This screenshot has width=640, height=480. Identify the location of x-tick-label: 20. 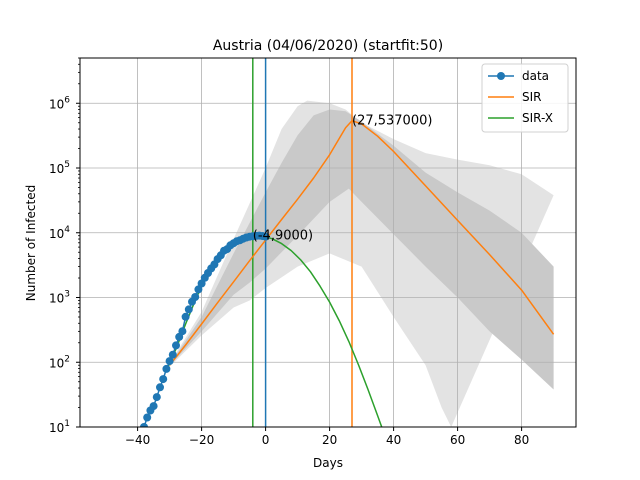
(329, 440).